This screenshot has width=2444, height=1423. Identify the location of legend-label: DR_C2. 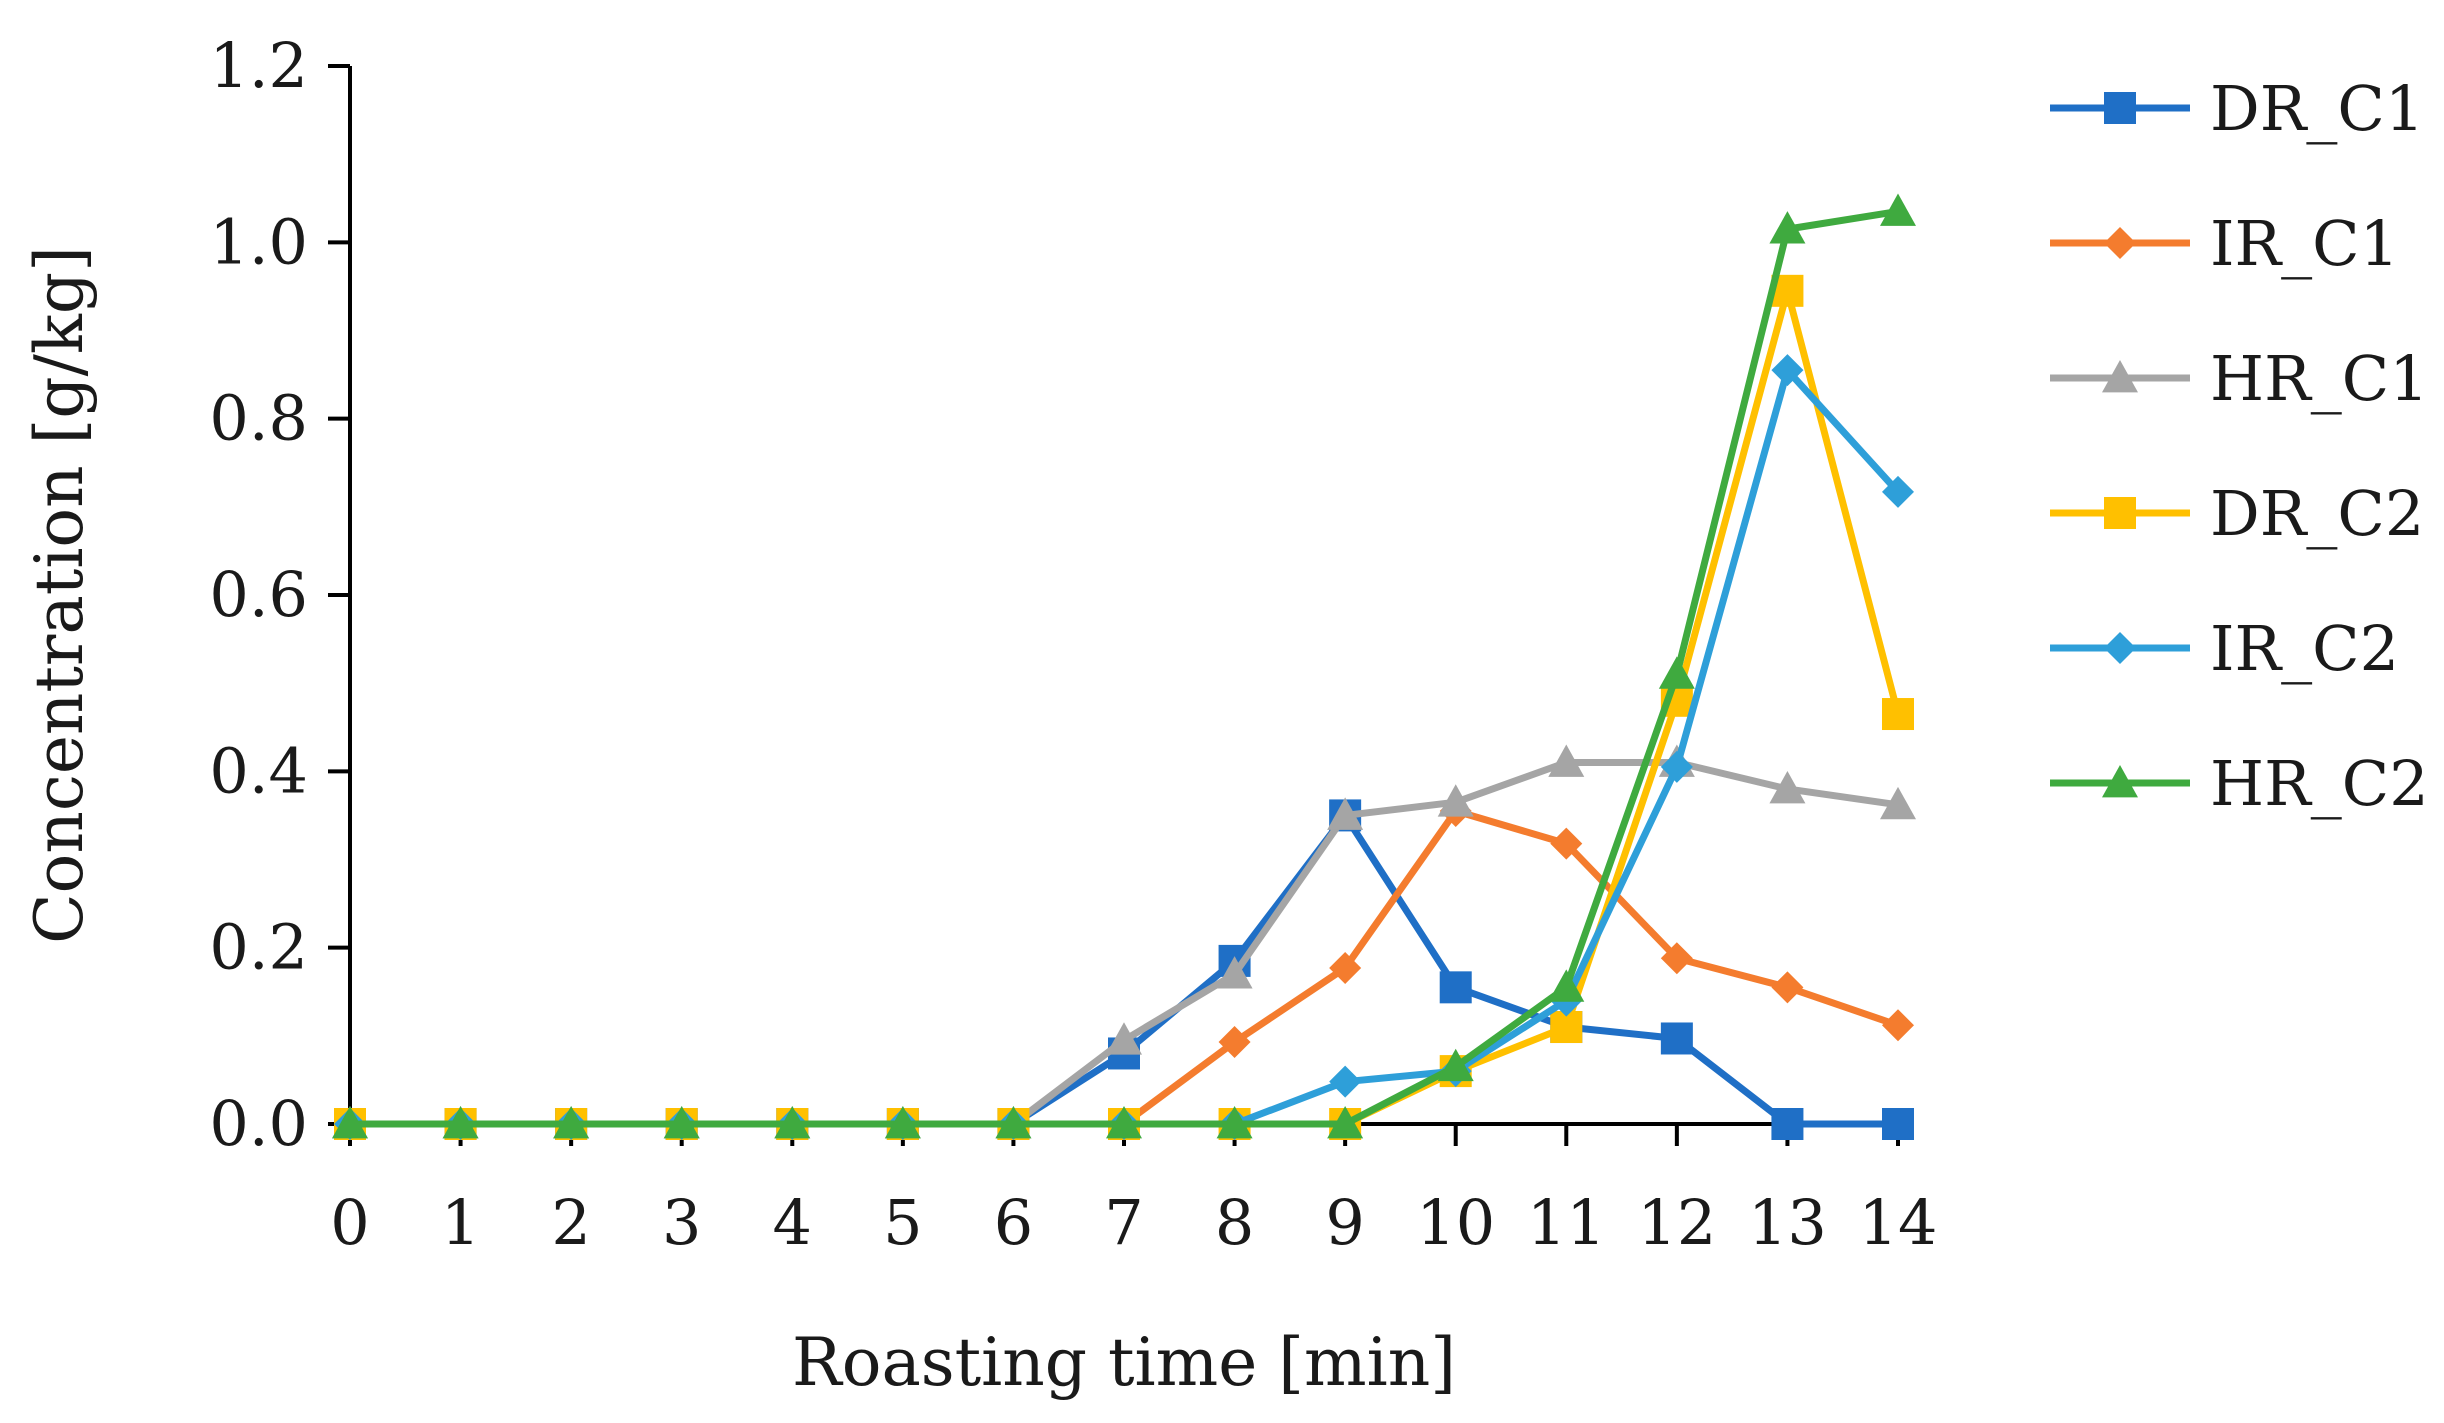
(2317, 513).